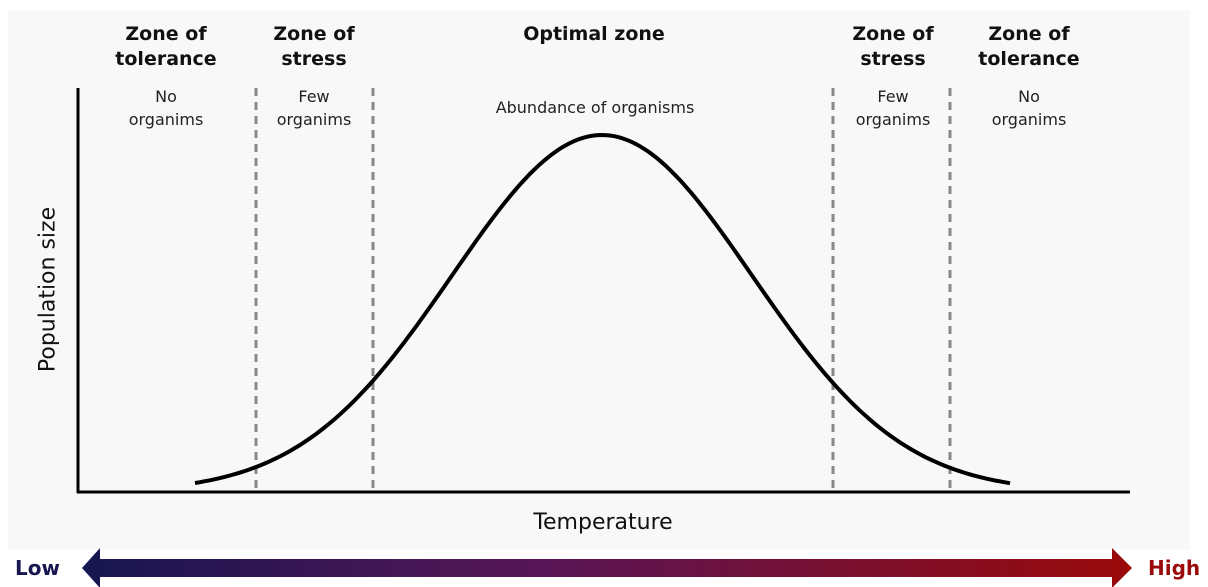 This screenshot has height=587, width=1208. I want to click on high-label: High, so click(1174, 568).